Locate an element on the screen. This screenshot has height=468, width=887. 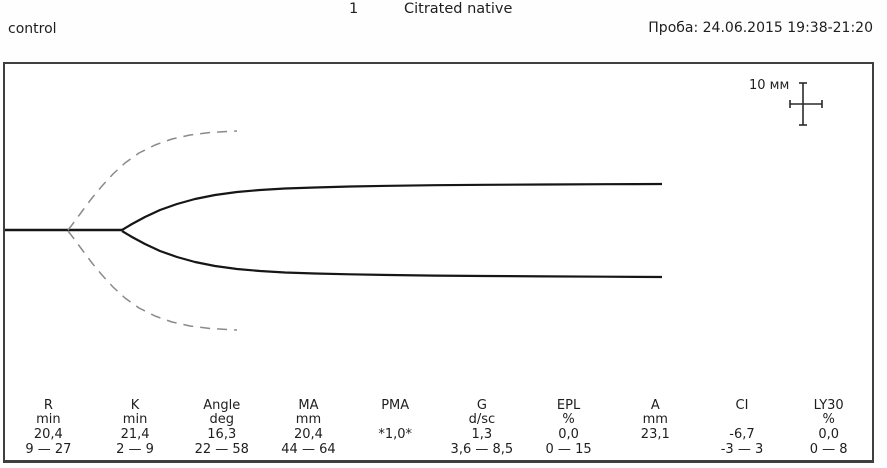
trace-reference-lower-dashed is located at coordinates (152, 280).